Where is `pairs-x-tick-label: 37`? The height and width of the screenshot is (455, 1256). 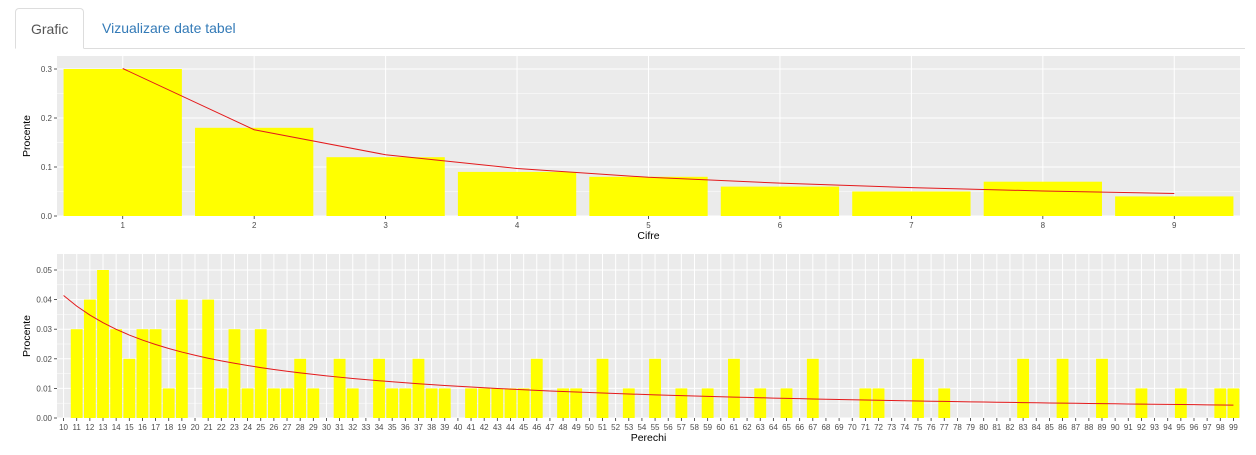
pairs-x-tick-label: 37 is located at coordinates (418, 427).